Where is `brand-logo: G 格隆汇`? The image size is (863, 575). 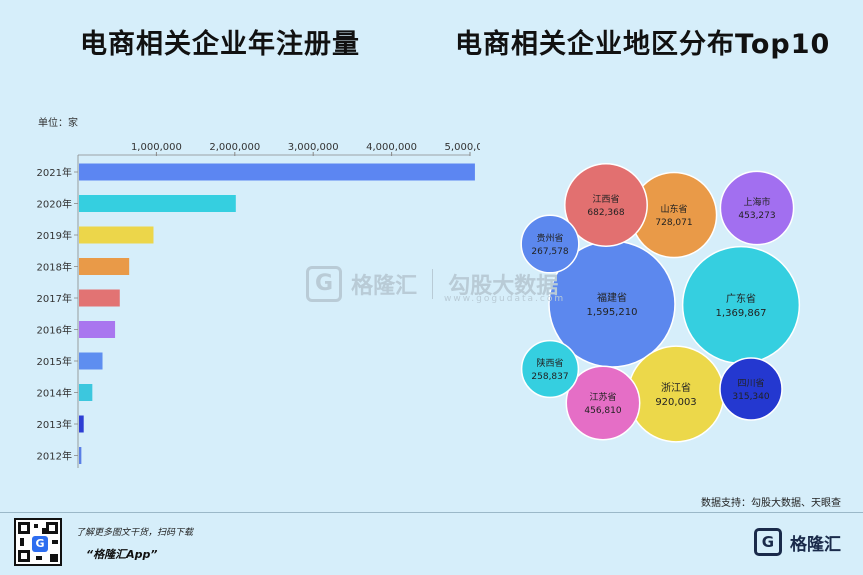
brand-logo: G 格隆汇 is located at coordinates (797, 542).